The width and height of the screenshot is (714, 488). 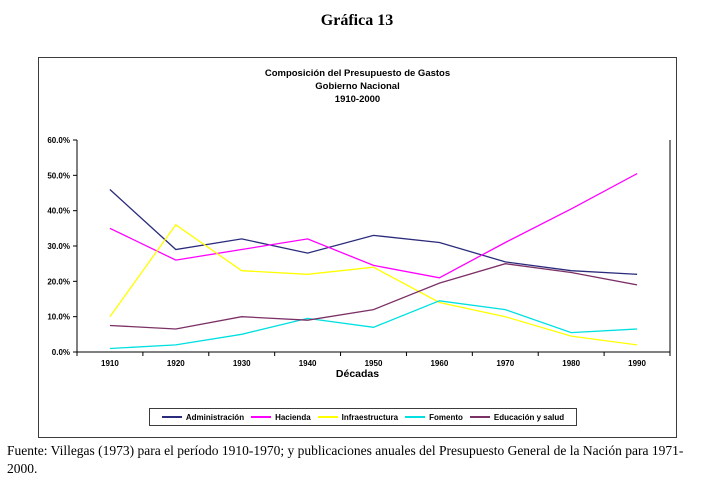 What do you see at coordinates (176, 363) in the screenshot?
I see `x-axis-tick-label: 1920` at bounding box center [176, 363].